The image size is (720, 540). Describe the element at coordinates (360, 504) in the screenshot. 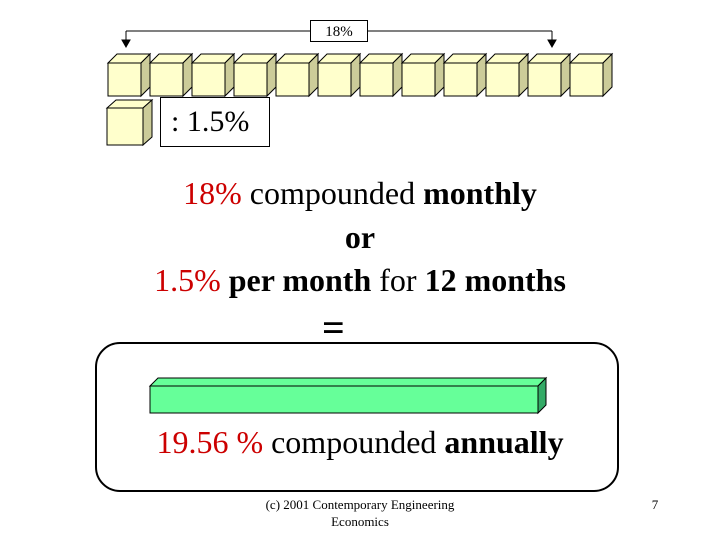

I see `credit-line-1: (c) 2001 Contemporary Engineering` at that location.